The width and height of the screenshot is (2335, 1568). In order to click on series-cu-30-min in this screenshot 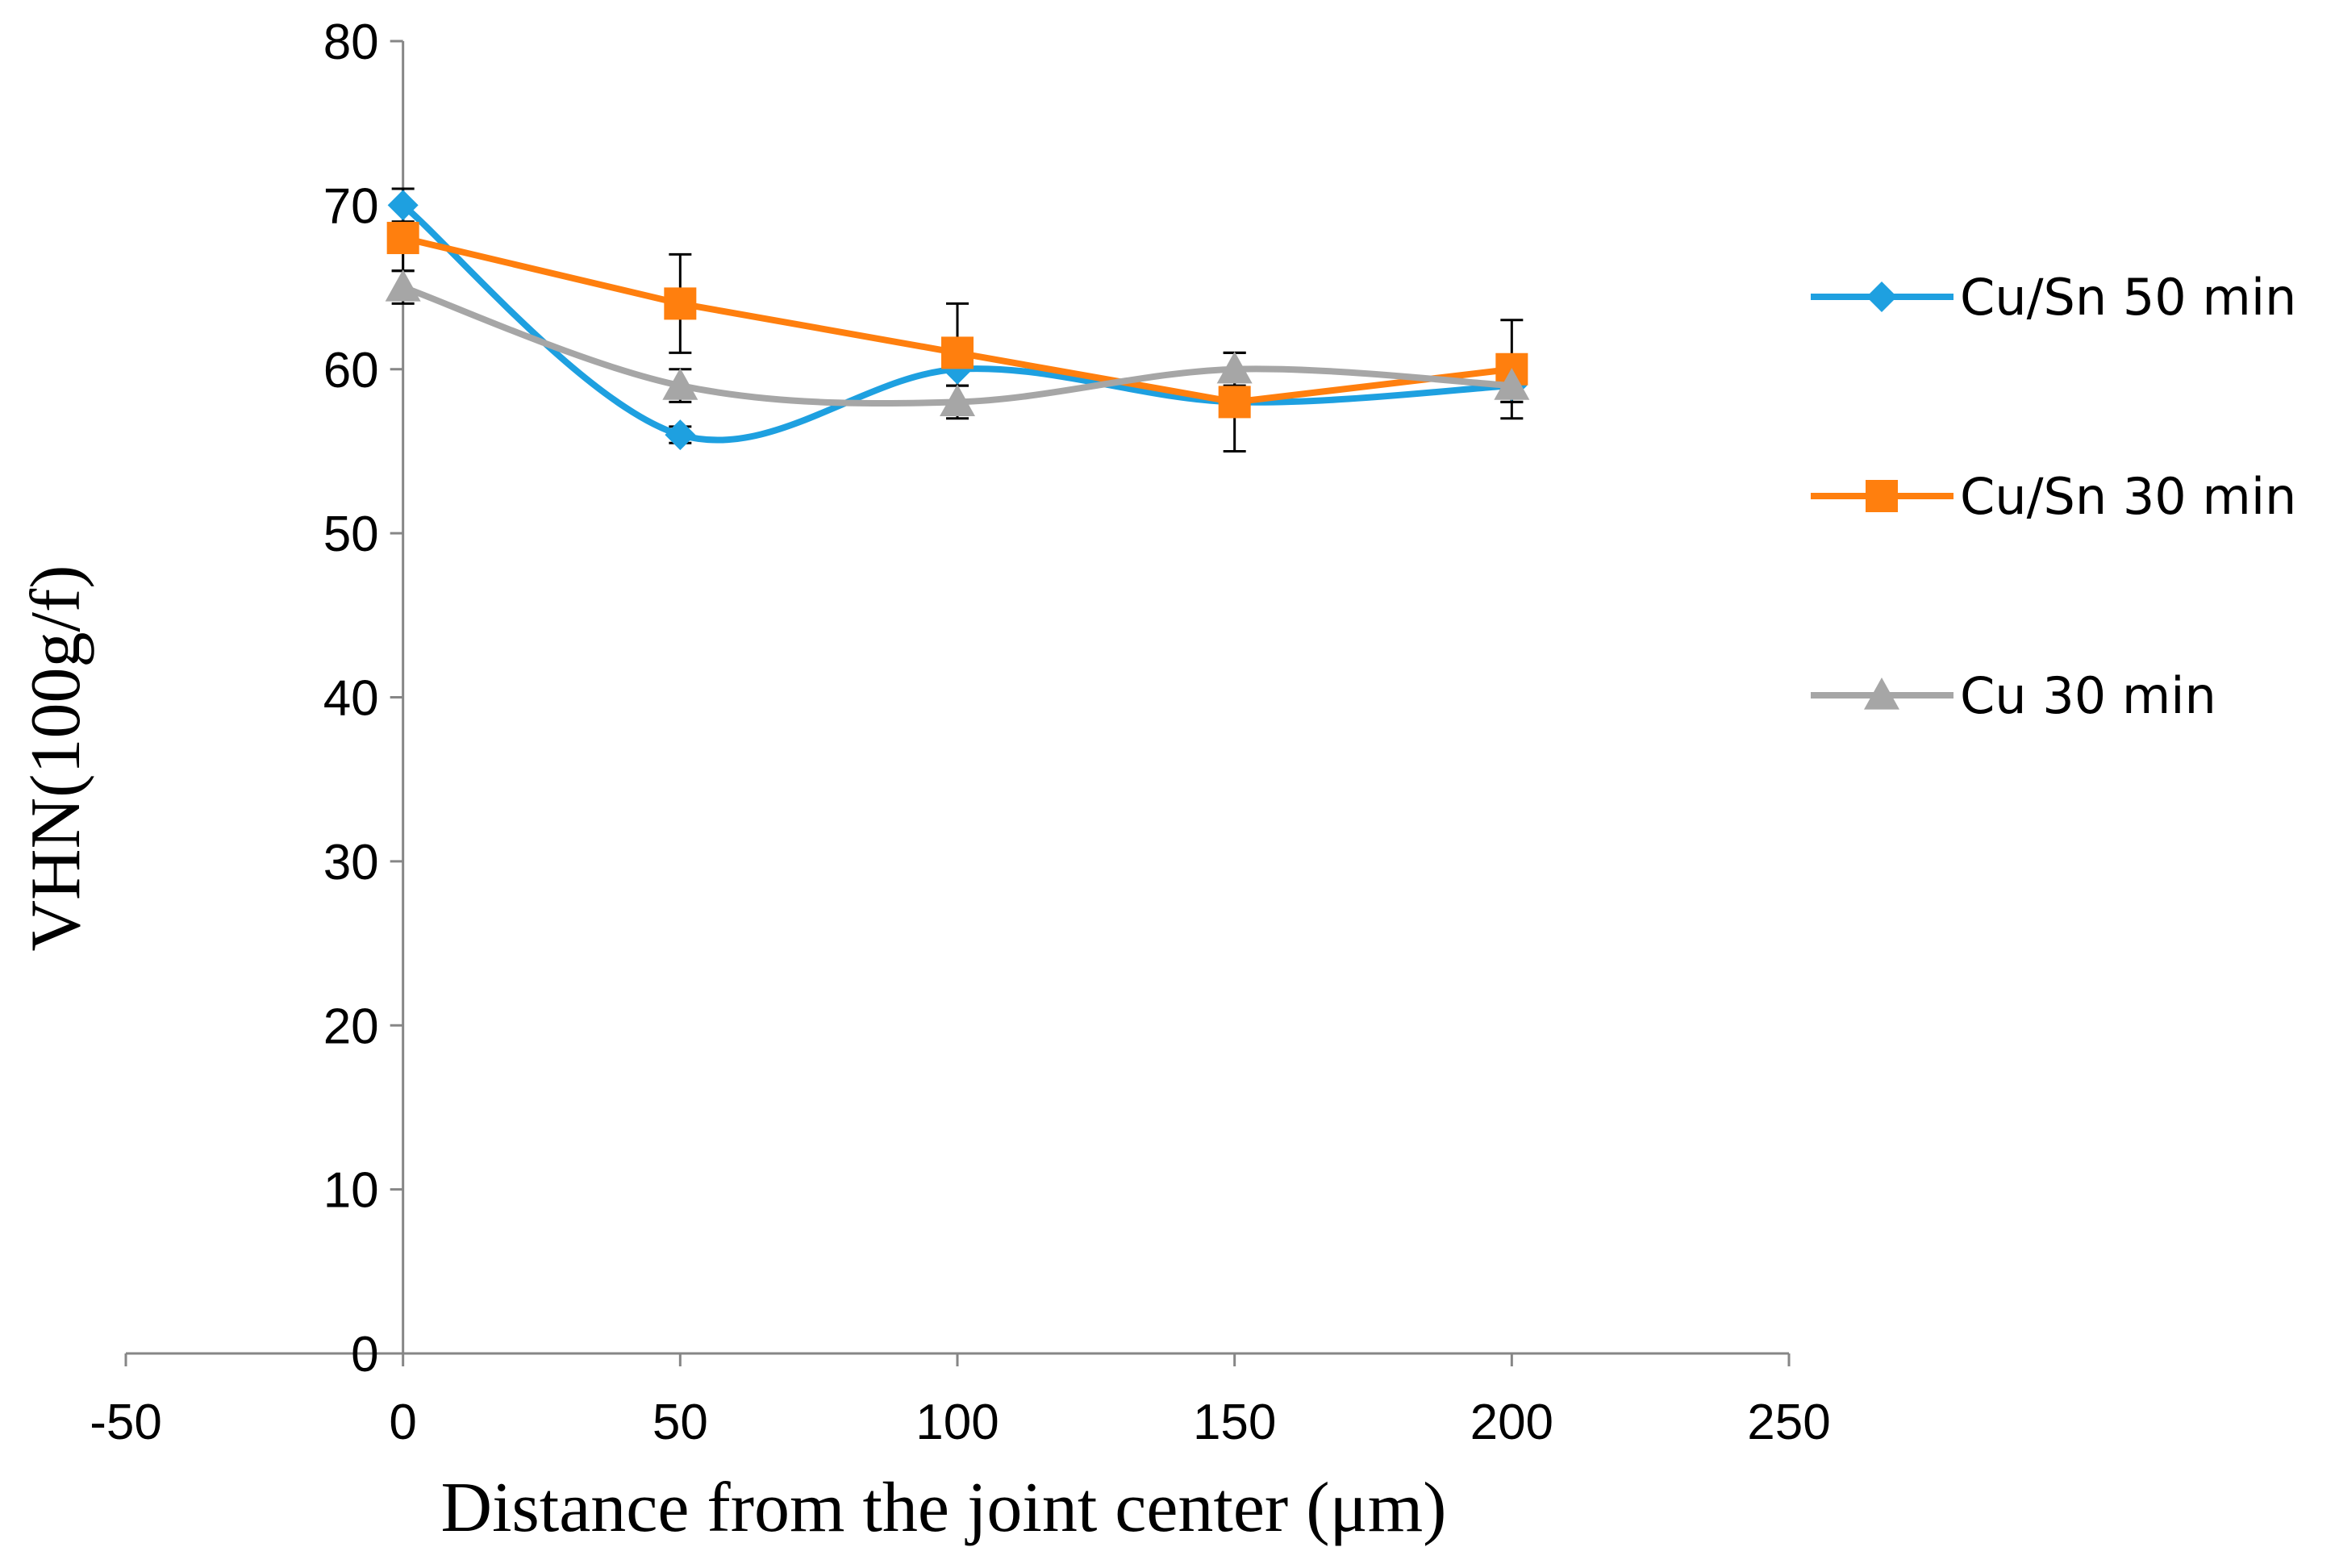, I will do `click(958, 343)`.